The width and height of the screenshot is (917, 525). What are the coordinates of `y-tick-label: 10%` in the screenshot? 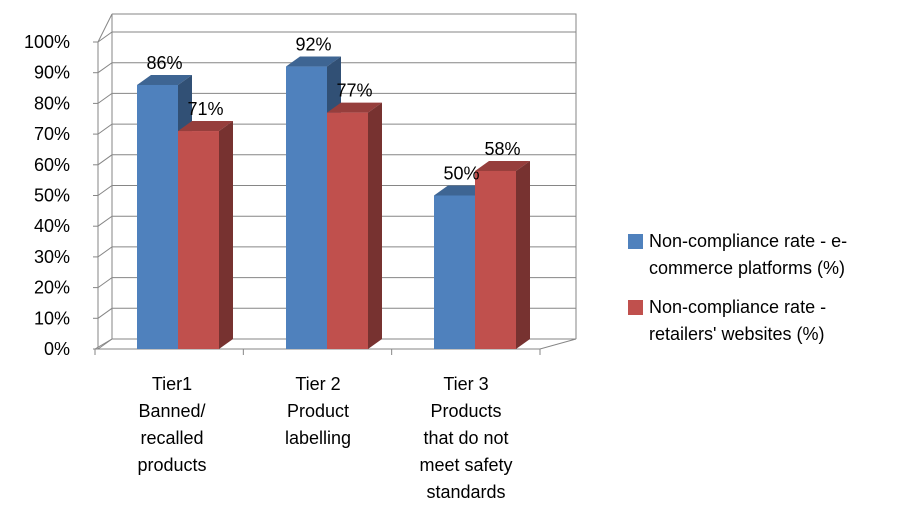 It's located at (52, 318).